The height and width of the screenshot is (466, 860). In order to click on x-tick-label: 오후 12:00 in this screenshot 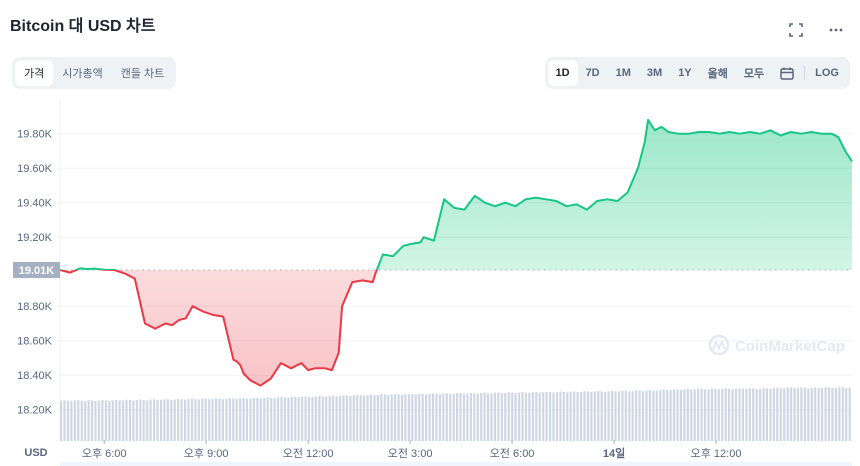, I will do `click(716, 453)`.